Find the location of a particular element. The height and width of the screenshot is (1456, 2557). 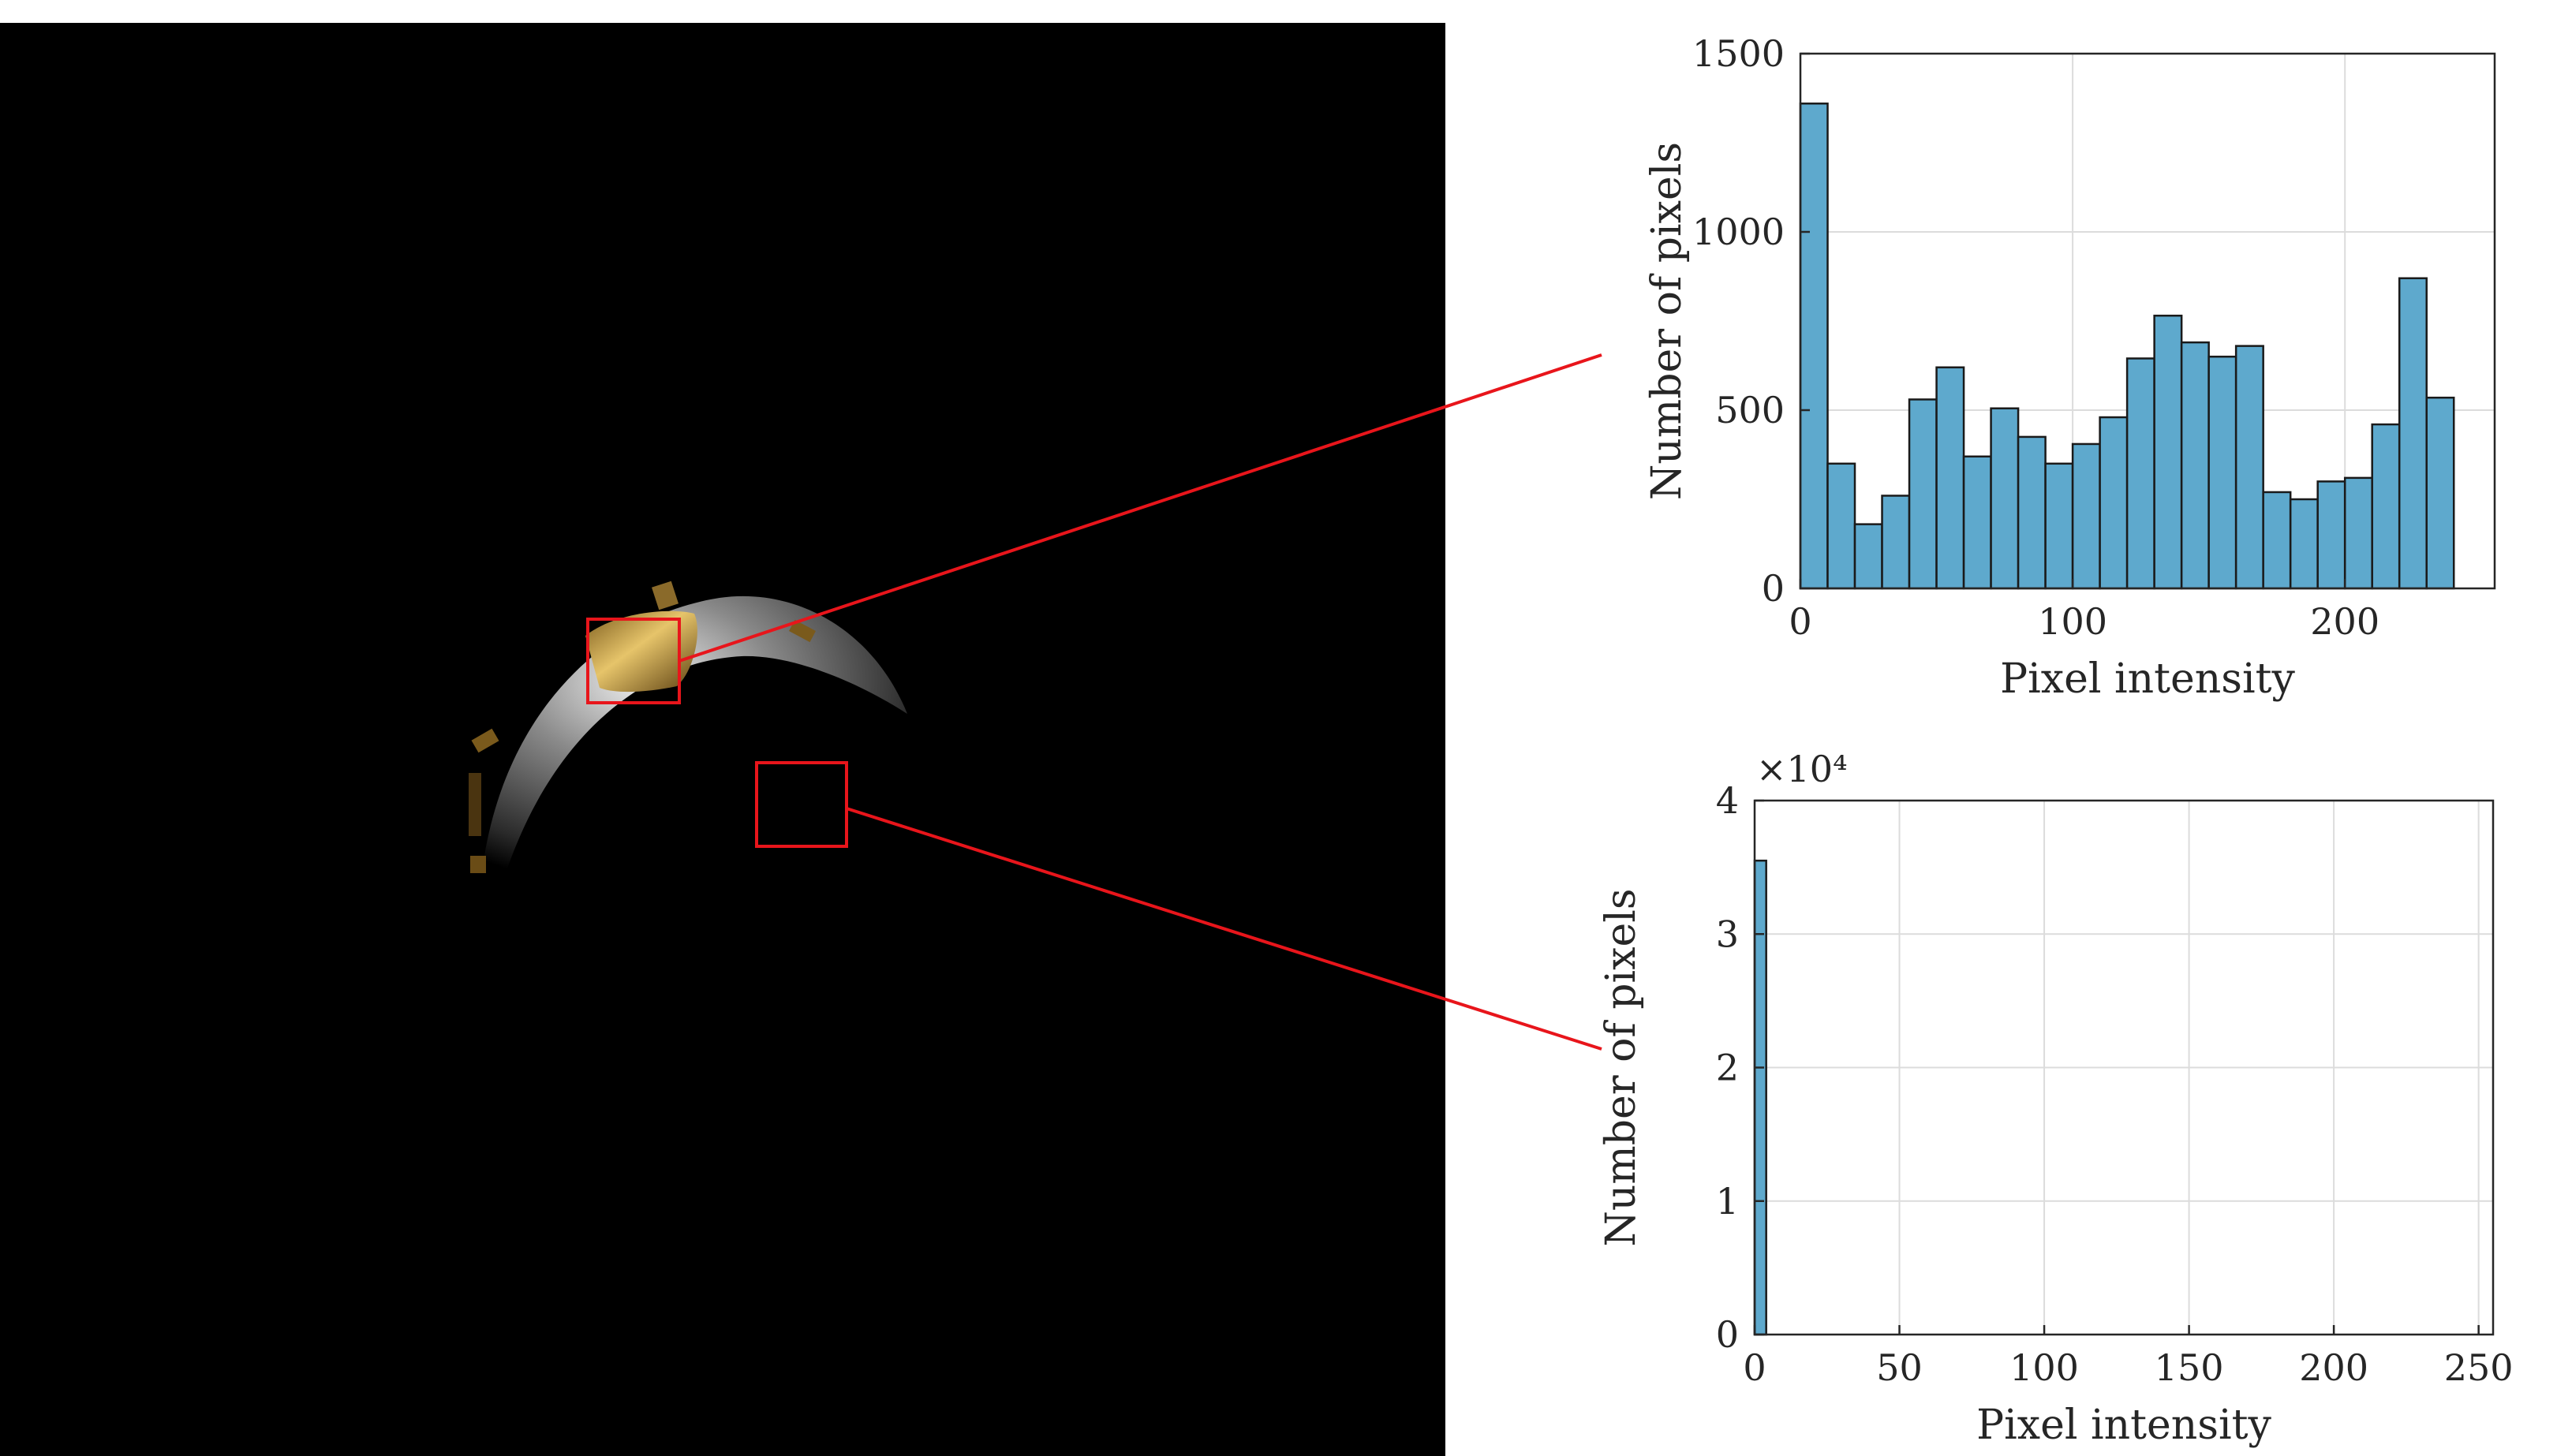

x-tick-label: 50 is located at coordinates (1899, 1367).